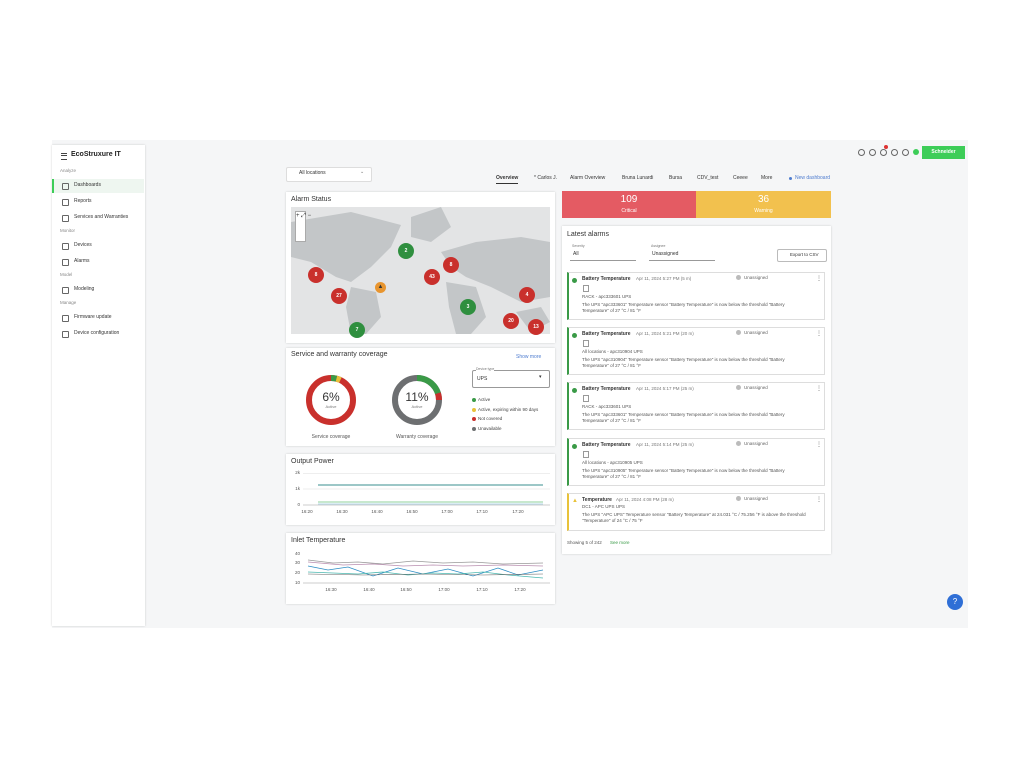 The width and height of the screenshot is (1024, 768). What do you see at coordinates (546, 178) in the screenshot?
I see `tab: * Carlos J.` at bounding box center [546, 178].